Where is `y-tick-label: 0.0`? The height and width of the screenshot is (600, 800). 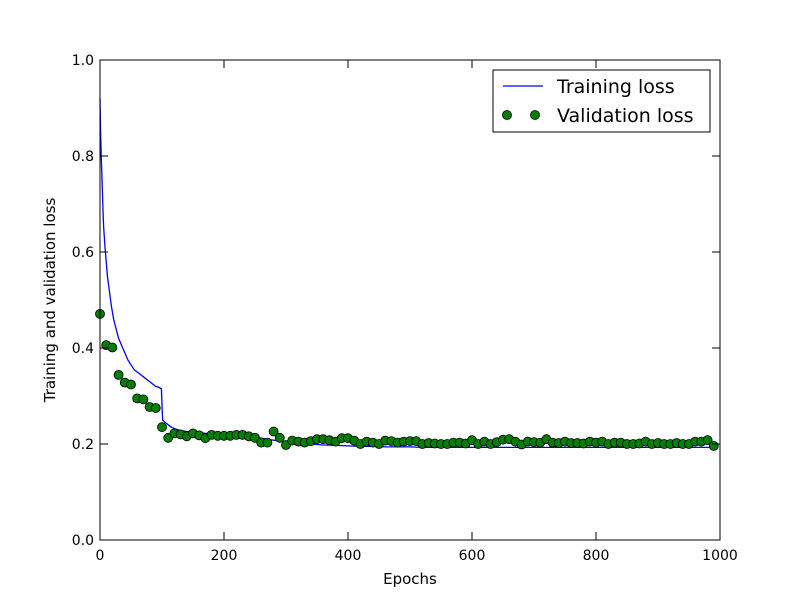 y-tick-label: 0.0 is located at coordinates (83, 541).